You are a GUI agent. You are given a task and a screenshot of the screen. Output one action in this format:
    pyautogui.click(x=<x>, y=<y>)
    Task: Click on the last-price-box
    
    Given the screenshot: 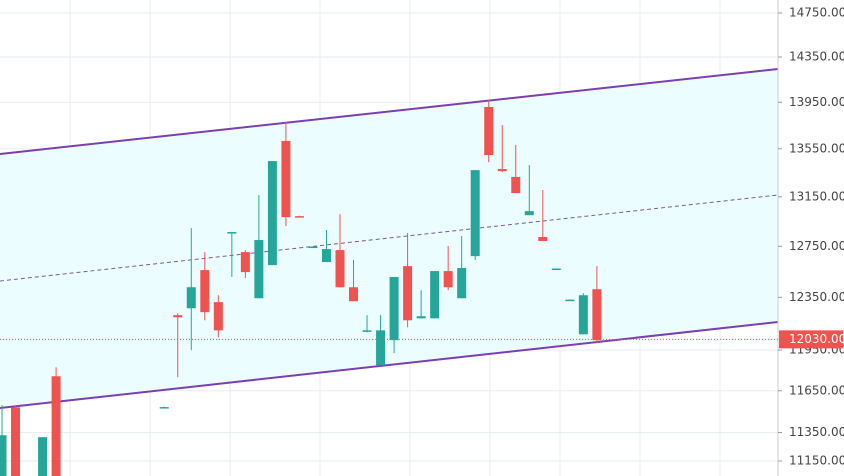 What is the action you would take?
    pyautogui.click(x=811, y=339)
    